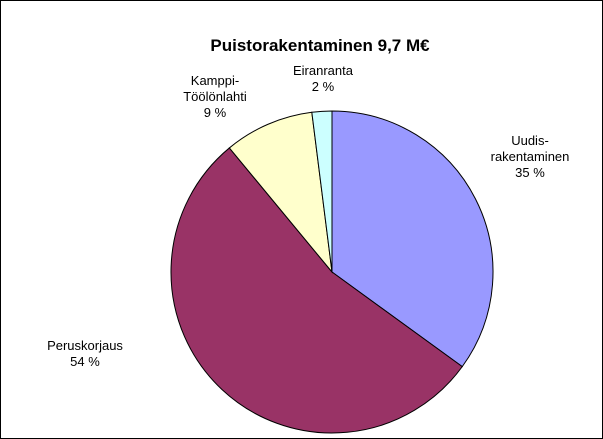  I want to click on slice-label: Peruskorjaus 54 %, so click(85, 353).